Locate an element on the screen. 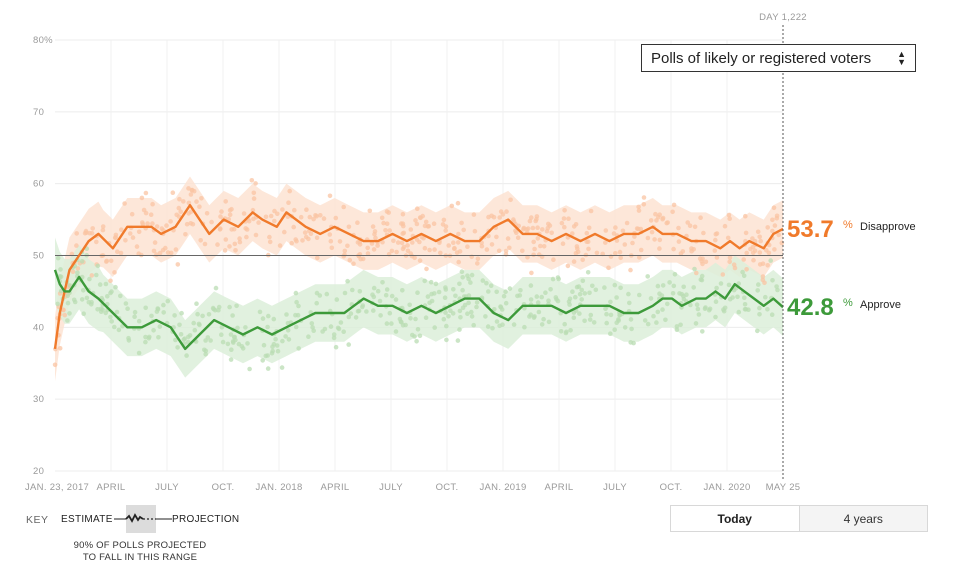 The image size is (976, 572). key-note-line2: TO FALL IN THIS RANGE is located at coordinates (140, 557).